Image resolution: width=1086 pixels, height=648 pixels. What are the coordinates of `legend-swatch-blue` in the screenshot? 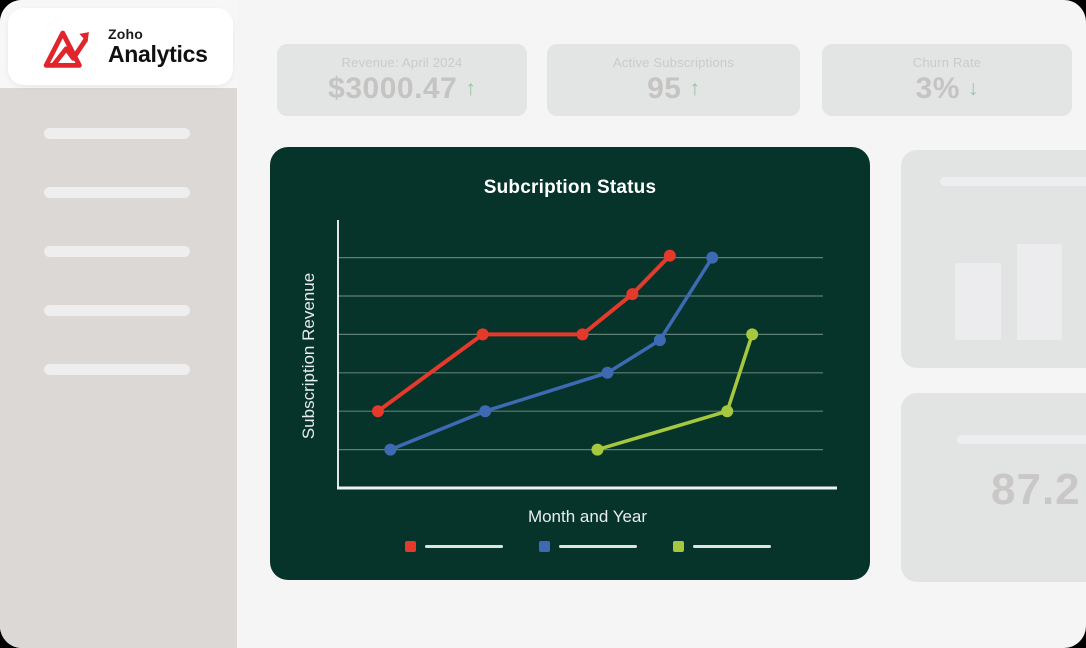 It's located at (544, 546).